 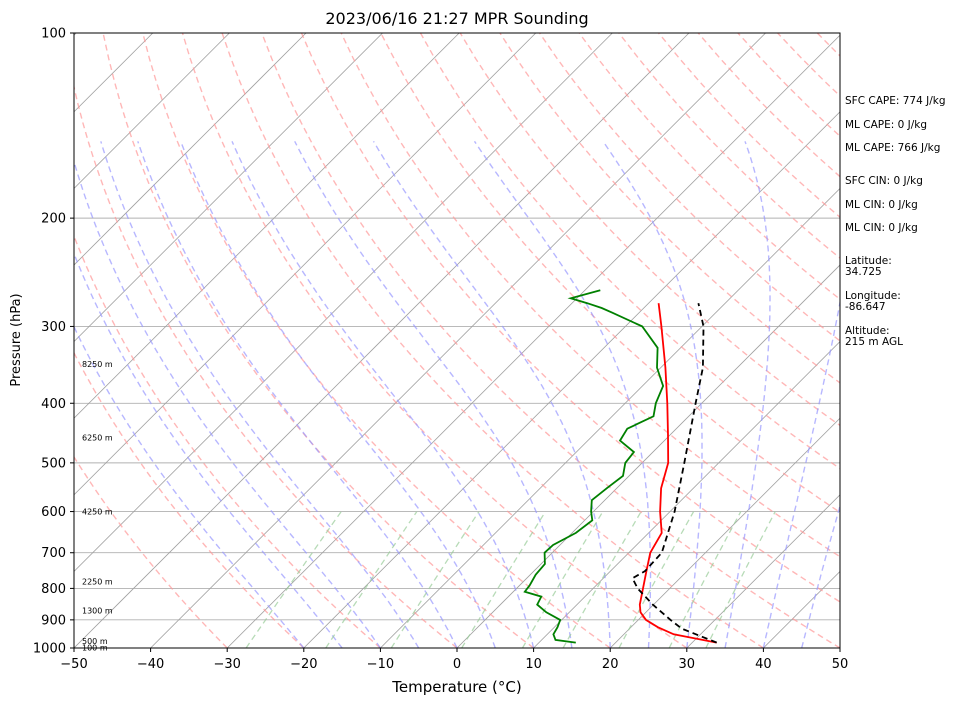 I want to click on altitude-value: 215 m AGL, so click(x=874, y=342).